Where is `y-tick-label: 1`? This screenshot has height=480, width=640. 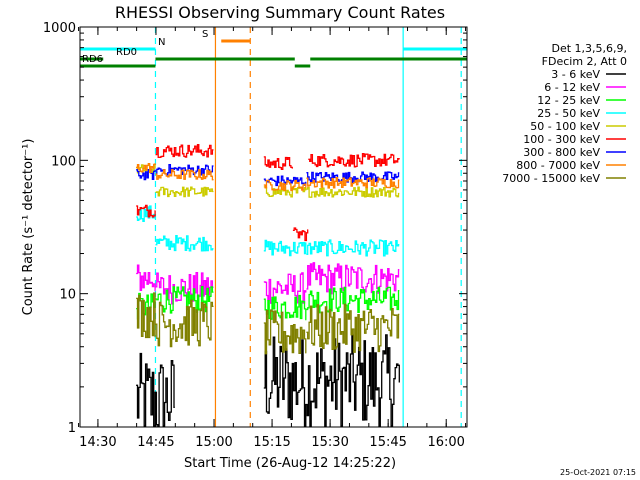 y-tick-label: 1 is located at coordinates (72, 428).